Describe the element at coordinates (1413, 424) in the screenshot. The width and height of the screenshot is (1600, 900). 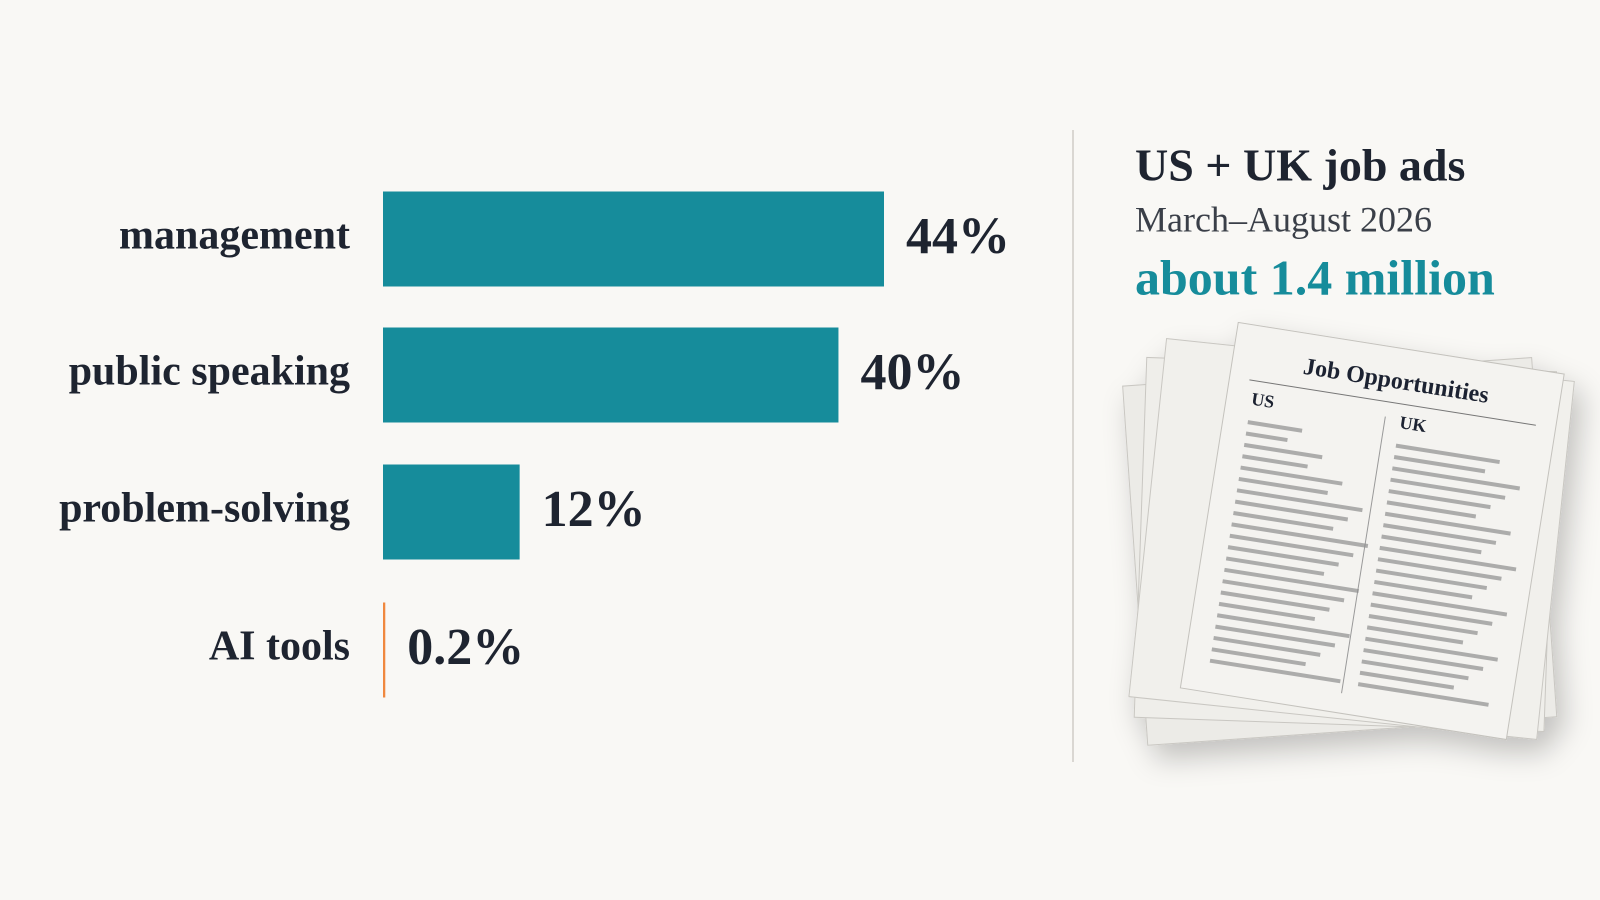
I see `paper-column: UK` at that location.